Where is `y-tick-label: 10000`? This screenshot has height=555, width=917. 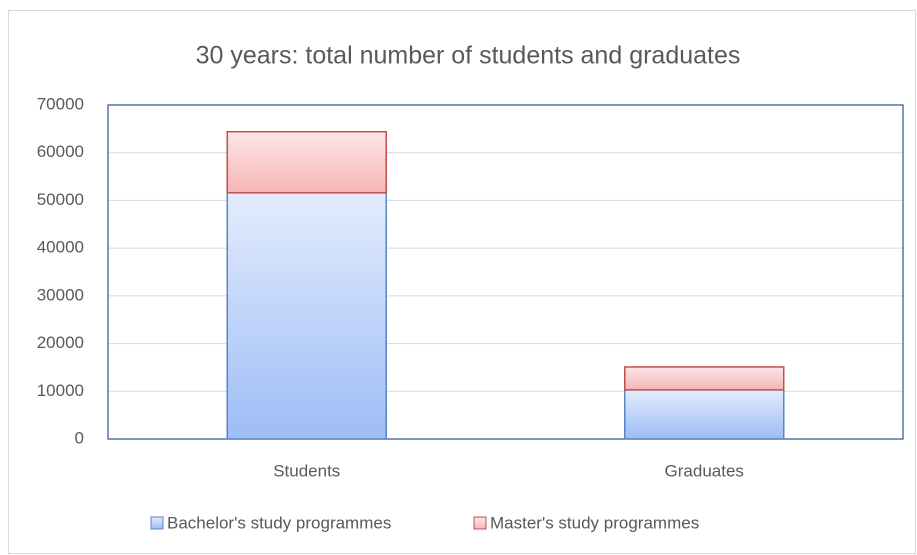
y-tick-label: 10000 is located at coordinates (60, 390).